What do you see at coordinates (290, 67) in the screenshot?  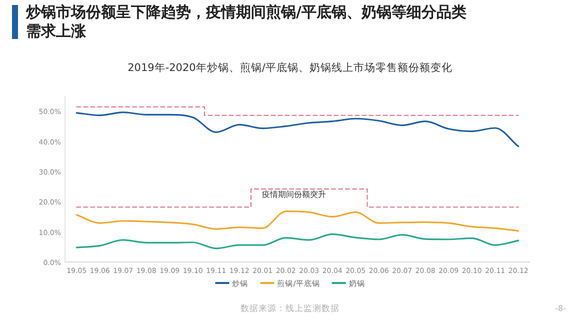 I see `chart-subtitle: 2019年-2020年炒锅、煎锅/平底锅、奶锅线上市场零售额份额变化` at bounding box center [290, 67].